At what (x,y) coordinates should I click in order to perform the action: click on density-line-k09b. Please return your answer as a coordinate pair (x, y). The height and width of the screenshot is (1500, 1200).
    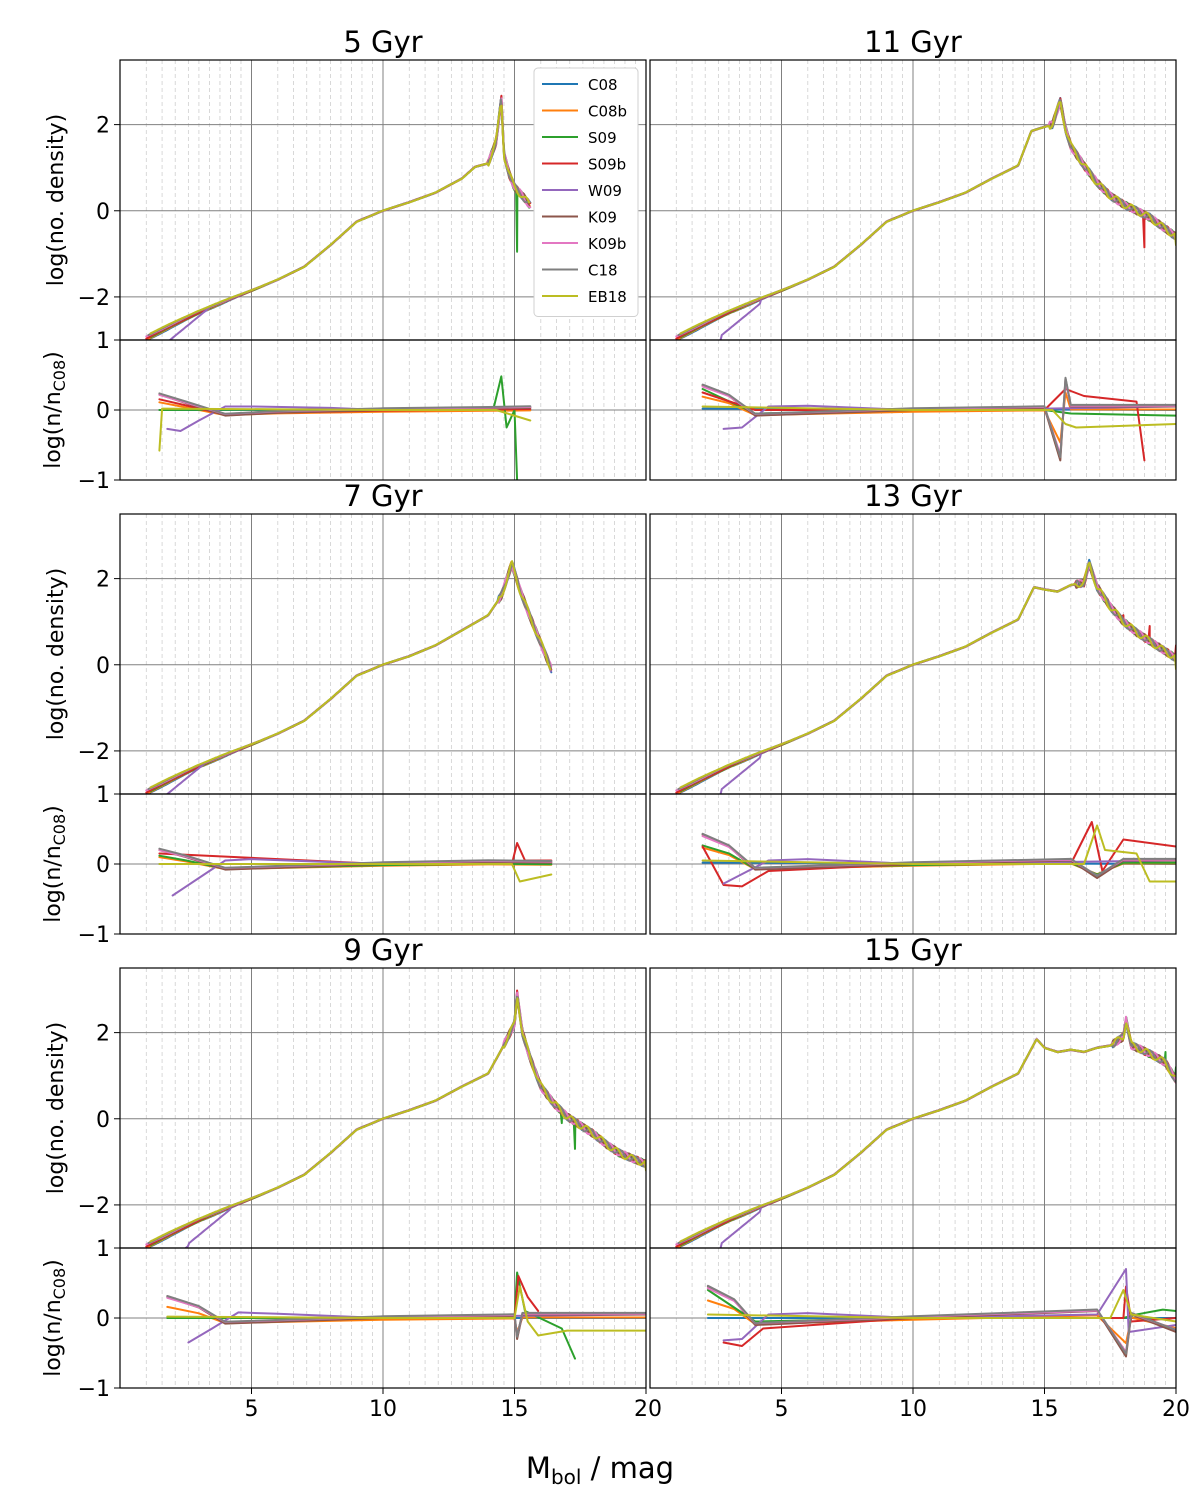
    Looking at the image, I should click on (349, 678).